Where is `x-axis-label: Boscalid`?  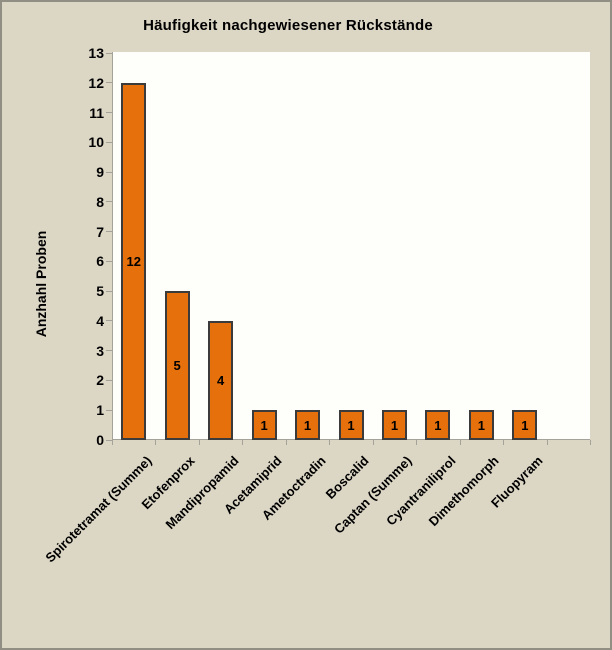
x-axis-label: Boscalid is located at coordinates (347, 477).